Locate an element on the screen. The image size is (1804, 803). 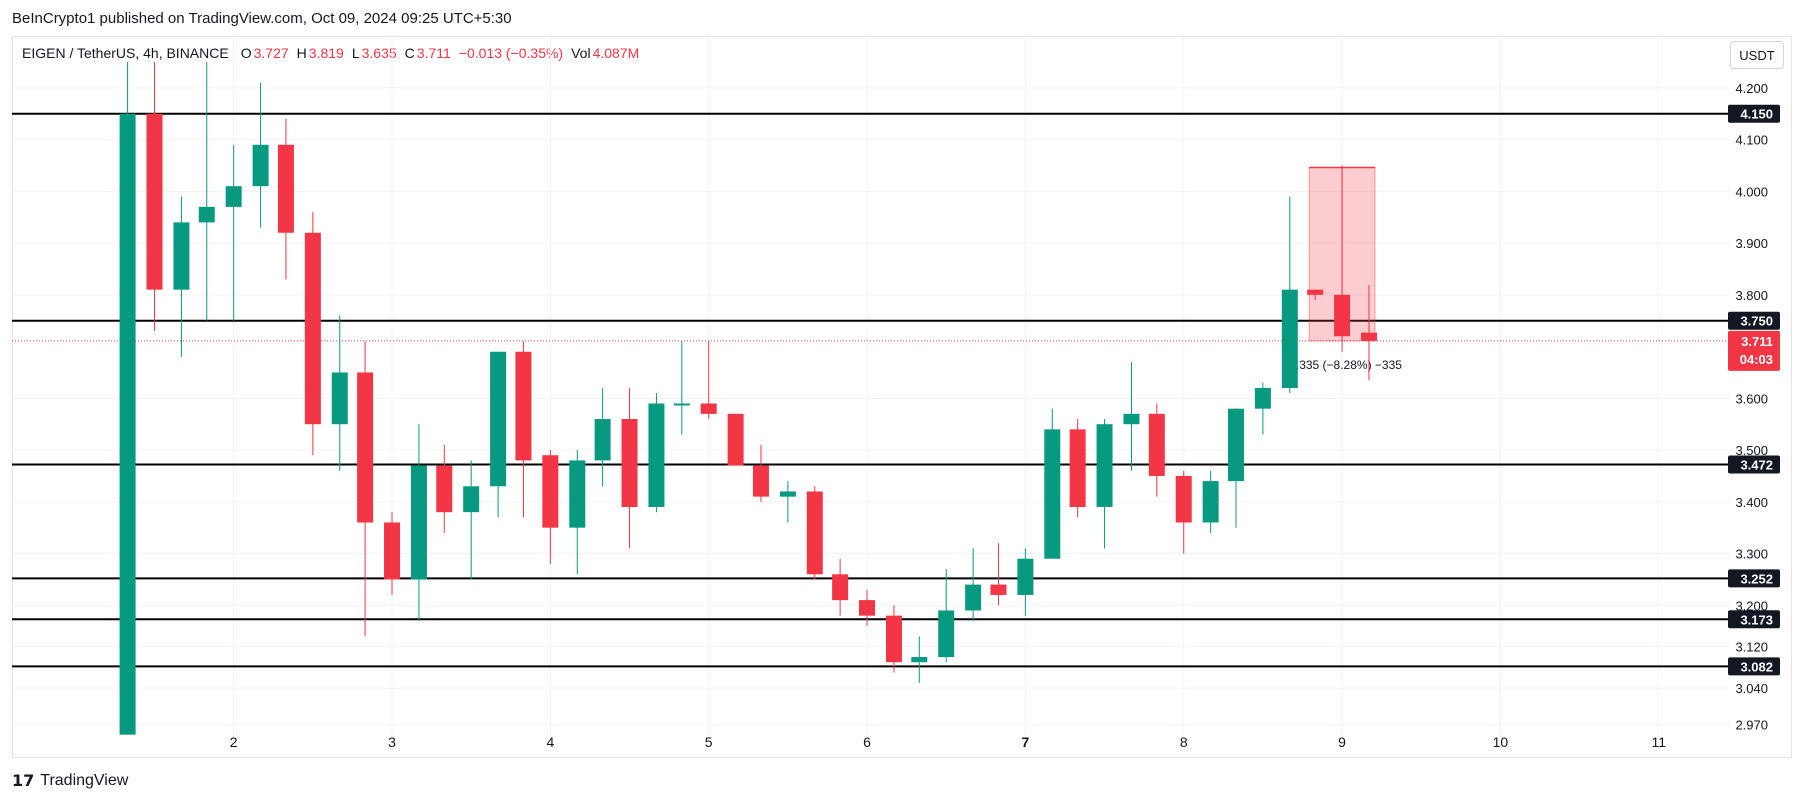
tradingview-logo-icon: 17 is located at coordinates (23, 780).